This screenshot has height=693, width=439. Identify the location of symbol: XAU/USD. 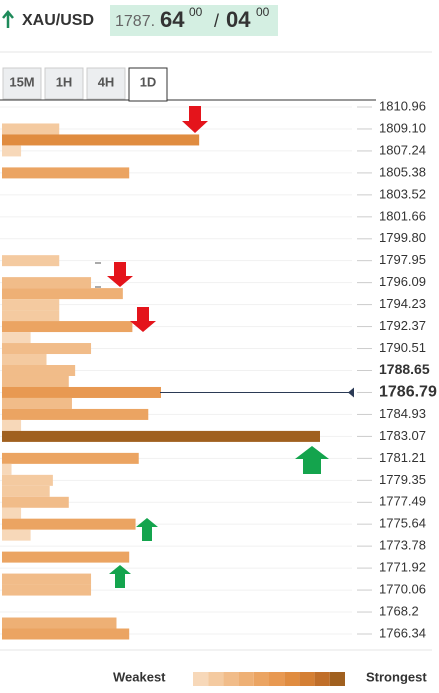
(58, 20).